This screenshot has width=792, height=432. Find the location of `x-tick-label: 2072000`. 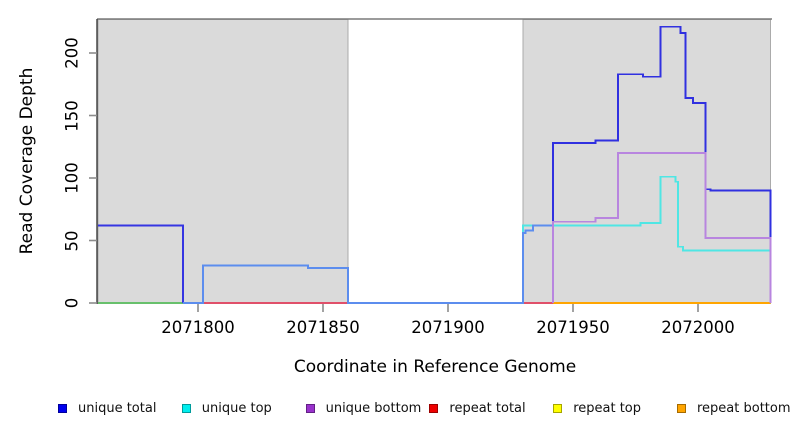

x-tick-label: 2072000 is located at coordinates (698, 327).